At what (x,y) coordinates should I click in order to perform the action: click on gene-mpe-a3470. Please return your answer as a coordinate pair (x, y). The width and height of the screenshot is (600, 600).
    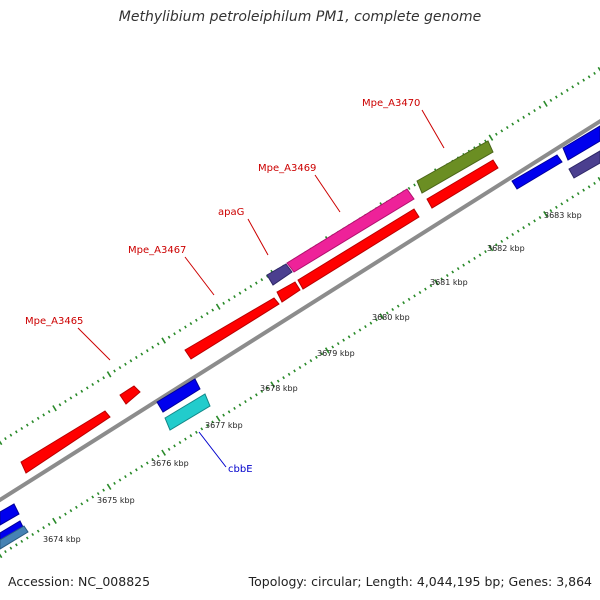
    Looking at the image, I should click on (455, 167).